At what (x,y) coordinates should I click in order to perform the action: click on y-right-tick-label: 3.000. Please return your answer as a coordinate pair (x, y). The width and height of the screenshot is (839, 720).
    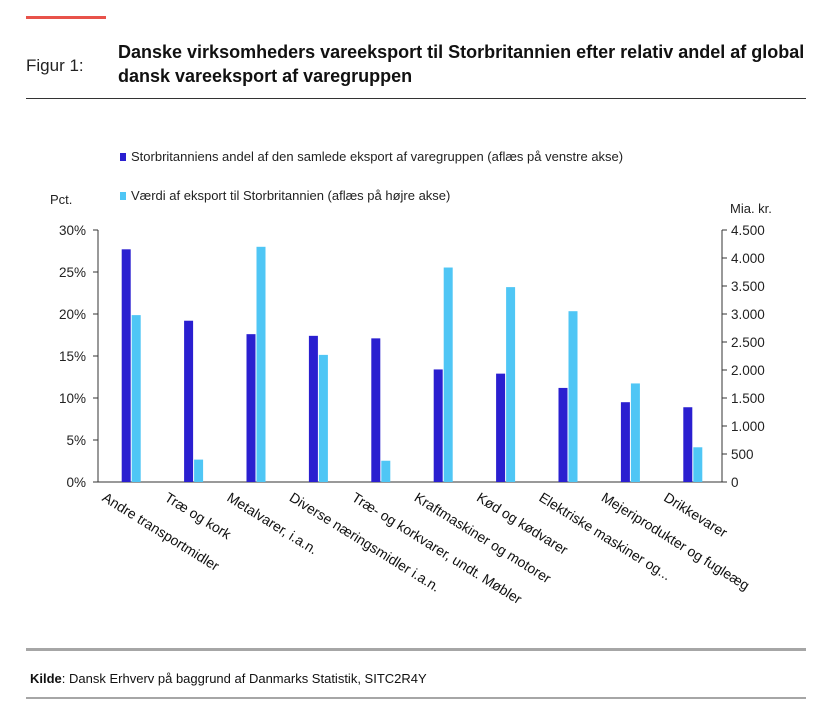
    Looking at the image, I should click on (748, 314).